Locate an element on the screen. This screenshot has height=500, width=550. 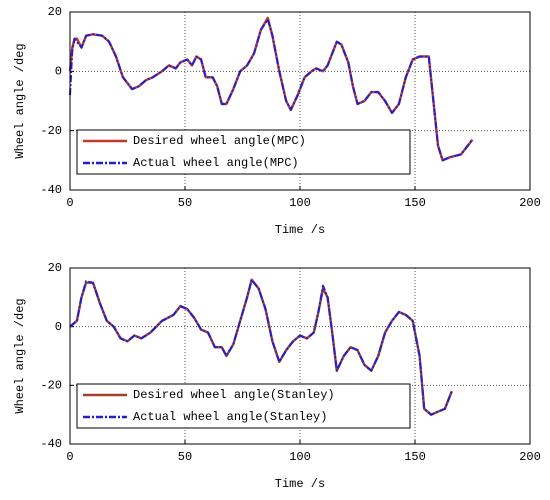
legend-label: Actual wheel angle(MPC) is located at coordinates (216, 163).